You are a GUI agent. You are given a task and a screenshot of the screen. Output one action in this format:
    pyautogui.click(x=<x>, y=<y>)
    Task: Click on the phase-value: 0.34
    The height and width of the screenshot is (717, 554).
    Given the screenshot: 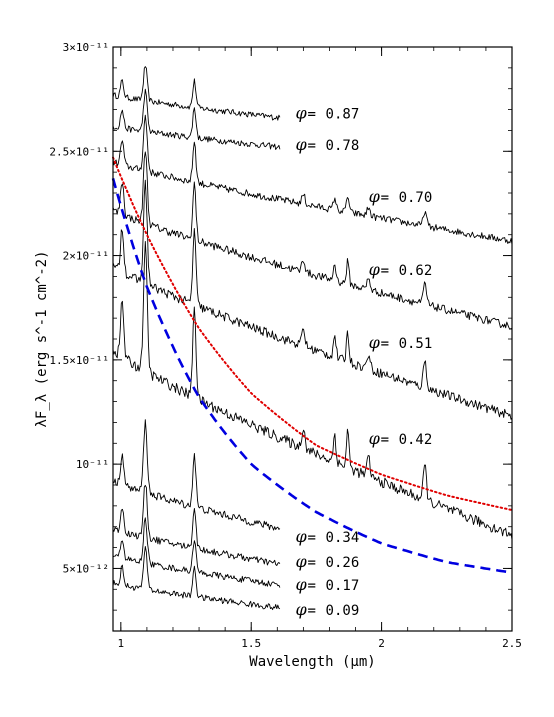 What is the action you would take?
    pyautogui.click(x=343, y=538)
    